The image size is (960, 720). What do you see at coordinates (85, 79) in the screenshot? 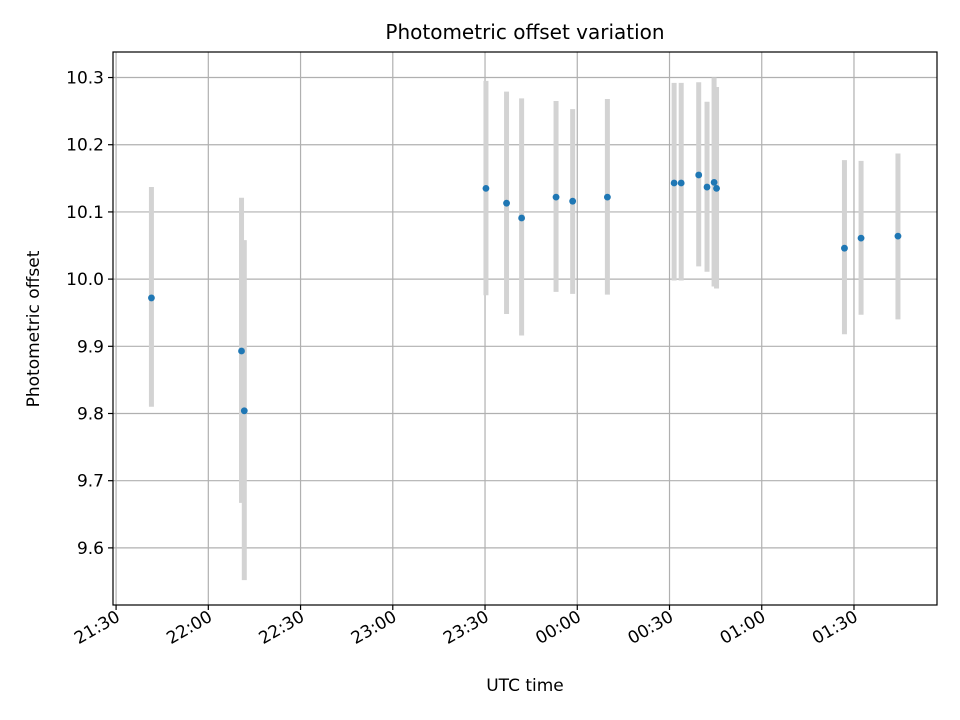
I see `y-tick-label: 10.3` at bounding box center [85, 79].